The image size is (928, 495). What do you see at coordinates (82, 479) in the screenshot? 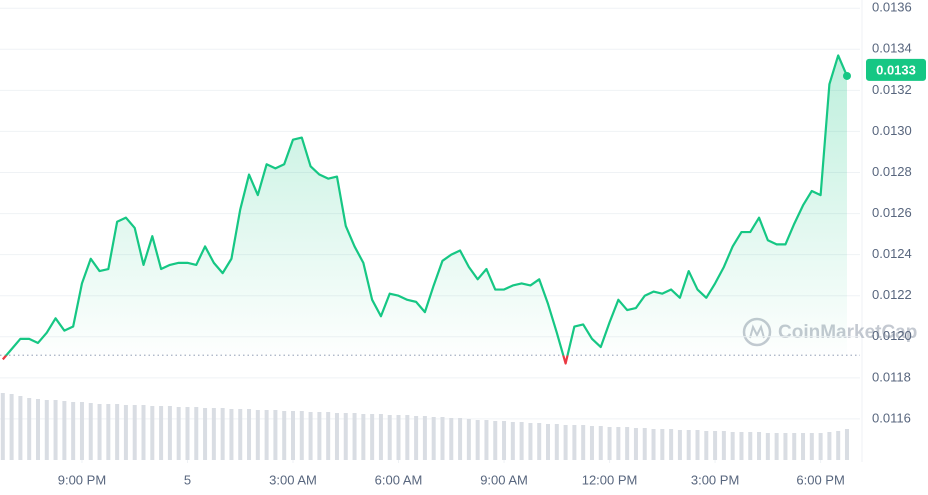
I see `x-tick-label: 9:00 PM` at bounding box center [82, 479].